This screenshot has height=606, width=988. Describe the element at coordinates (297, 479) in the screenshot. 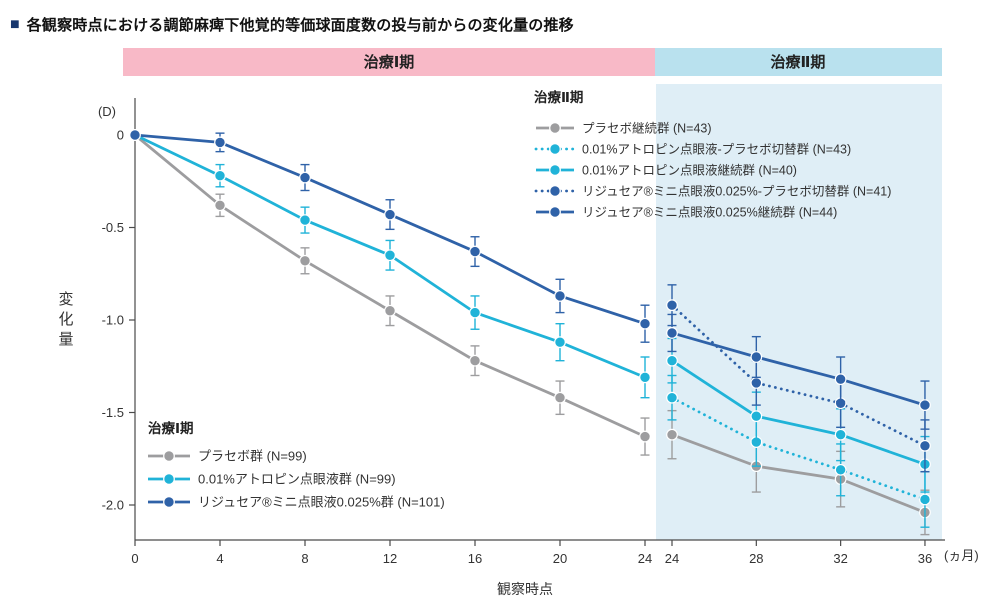

I see `legend-label: 0.01%アトロピン点眼液群 (N=99)` at that location.